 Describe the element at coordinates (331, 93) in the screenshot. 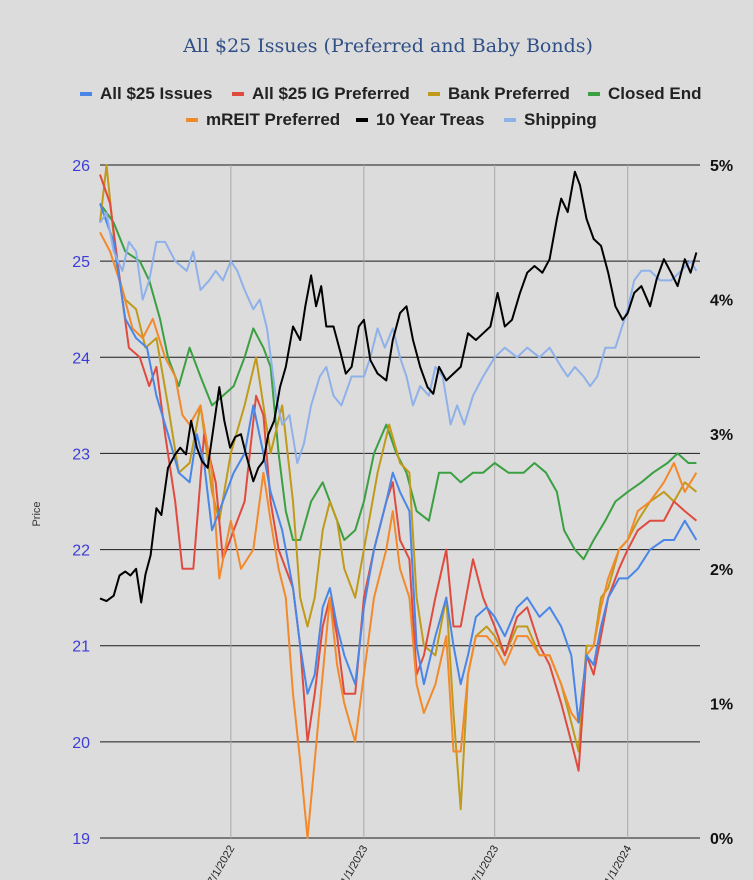

I see `legend-label: All $25 IG Preferred` at that location.